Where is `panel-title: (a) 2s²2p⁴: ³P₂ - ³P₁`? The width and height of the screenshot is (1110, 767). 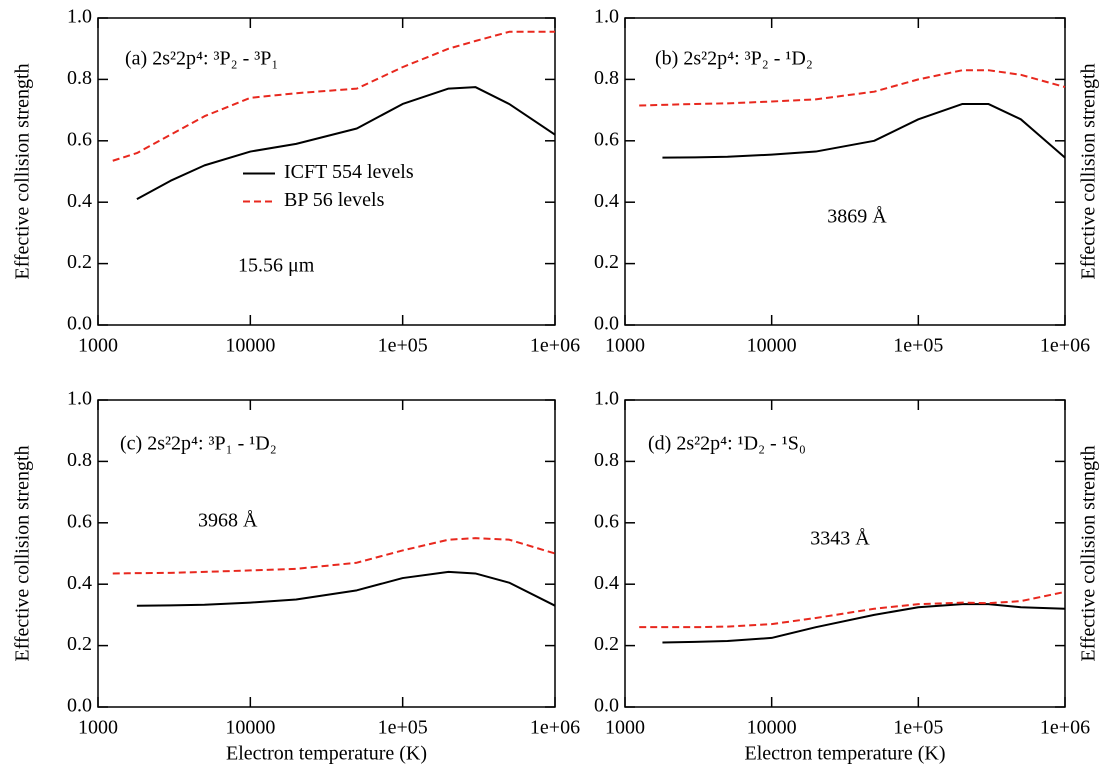
panel-title: (a) 2s²2p⁴: ³P₂ - ³P₁ is located at coordinates (201, 59).